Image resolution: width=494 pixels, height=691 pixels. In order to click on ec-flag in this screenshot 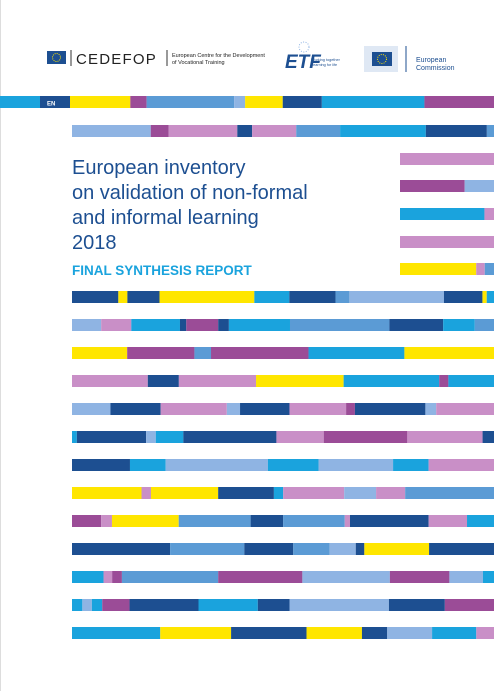, I will do `click(382, 59)`.